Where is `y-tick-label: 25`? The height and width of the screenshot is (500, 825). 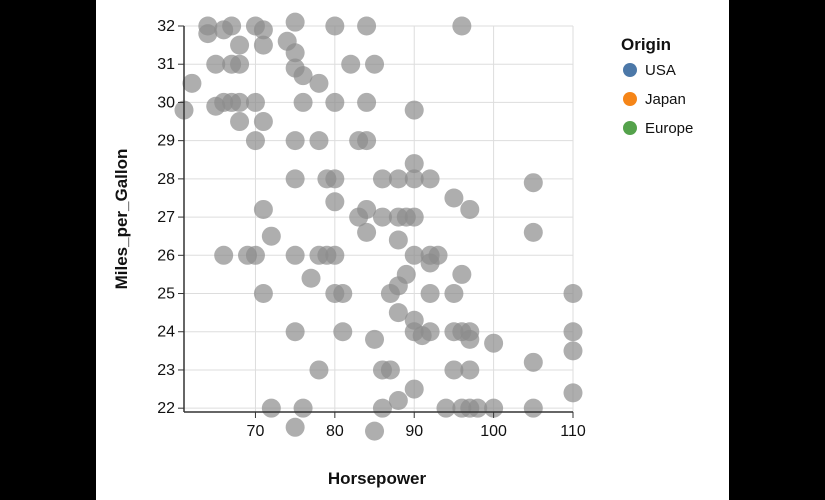 y-tick-label: 25 is located at coordinates (166, 294).